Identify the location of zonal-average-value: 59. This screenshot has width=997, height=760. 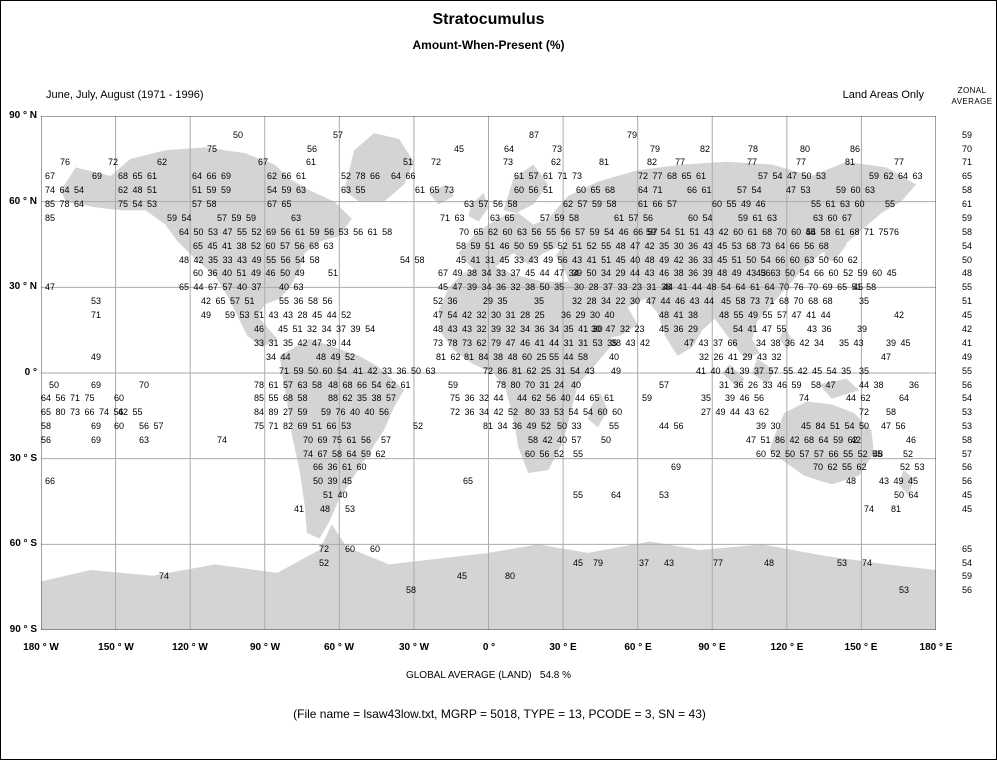
(966, 576).